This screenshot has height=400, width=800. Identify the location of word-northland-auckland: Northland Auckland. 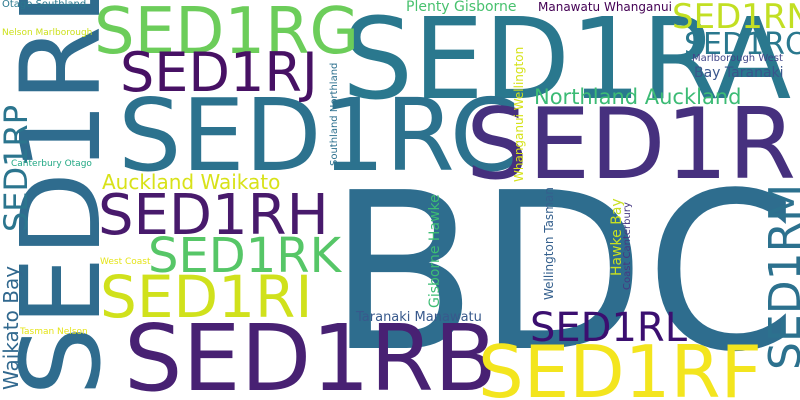
(638, 97).